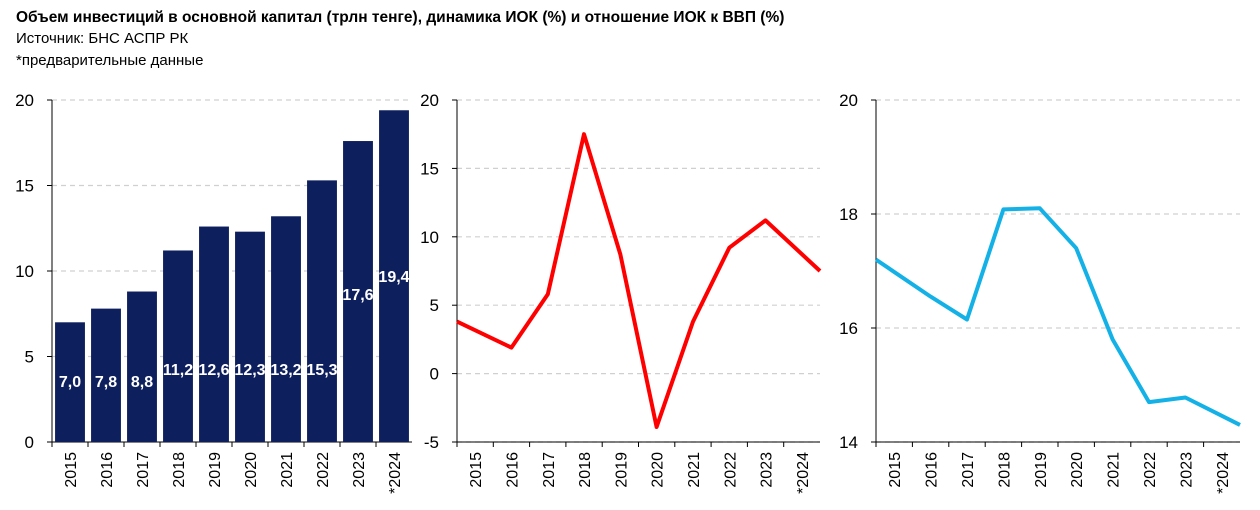 The image size is (1260, 510). What do you see at coordinates (848, 328) in the screenshot?
I see `y-tick-label: 16` at bounding box center [848, 328].